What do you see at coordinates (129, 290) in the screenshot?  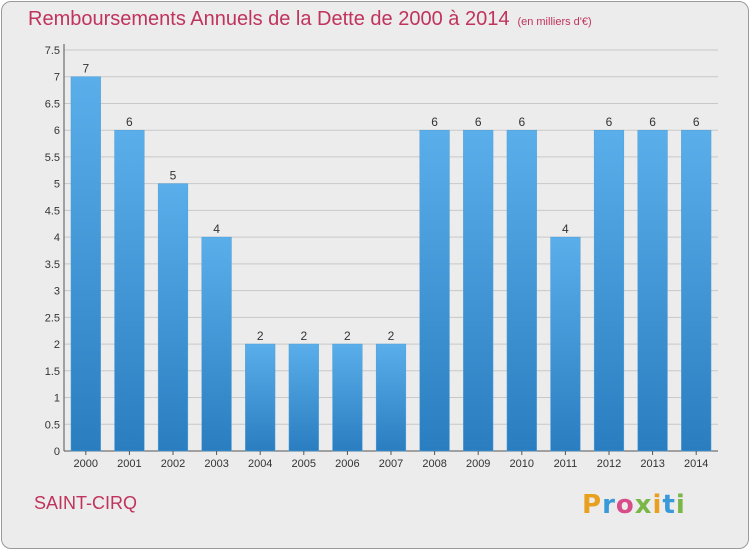 I see `bar-2001` at bounding box center [129, 290].